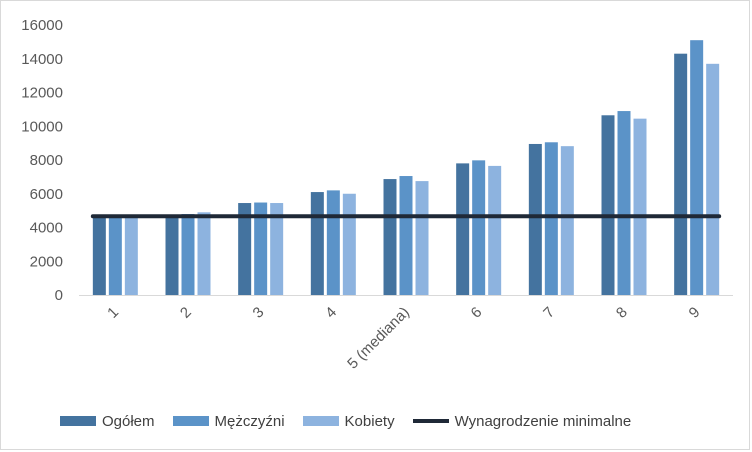 The height and width of the screenshot is (452, 752). Describe the element at coordinates (42, 93) in the screenshot. I see `y-tick-label: 12000` at that location.